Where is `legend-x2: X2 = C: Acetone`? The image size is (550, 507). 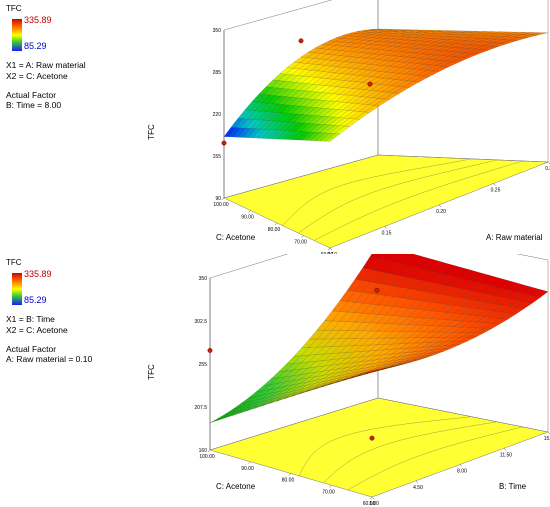
legend-x2: X2 = C: Acetone is located at coordinates (37, 330).